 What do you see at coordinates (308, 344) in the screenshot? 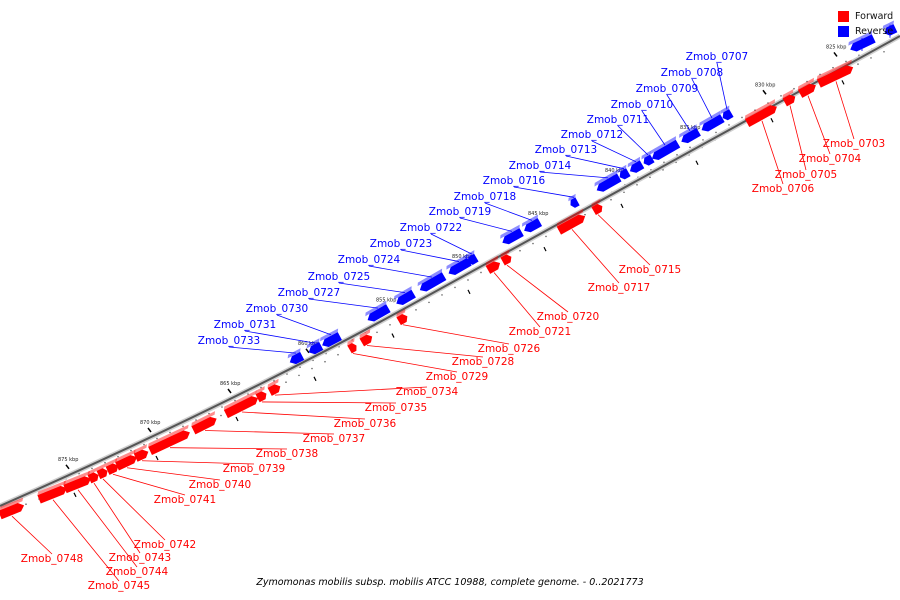
I see `kbp-tick-label: 860 kbp` at bounding box center [308, 344].